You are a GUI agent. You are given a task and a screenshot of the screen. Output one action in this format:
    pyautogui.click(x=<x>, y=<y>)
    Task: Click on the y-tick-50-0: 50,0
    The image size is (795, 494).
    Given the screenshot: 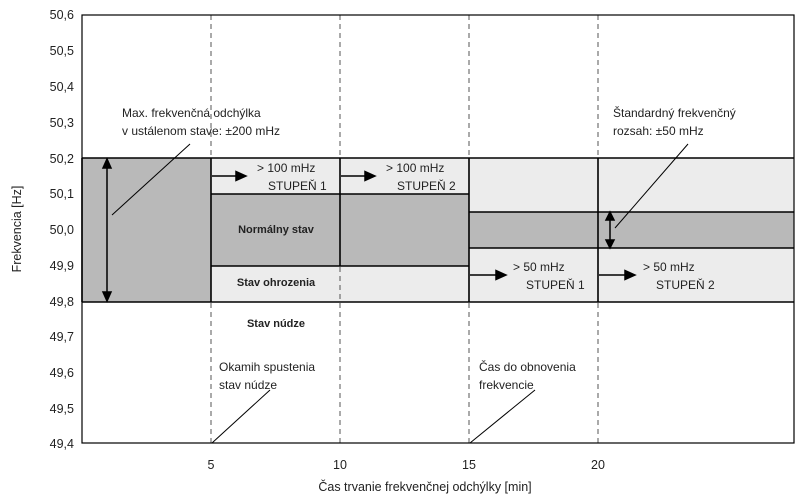 What is the action you would take?
    pyautogui.click(x=62, y=230)
    